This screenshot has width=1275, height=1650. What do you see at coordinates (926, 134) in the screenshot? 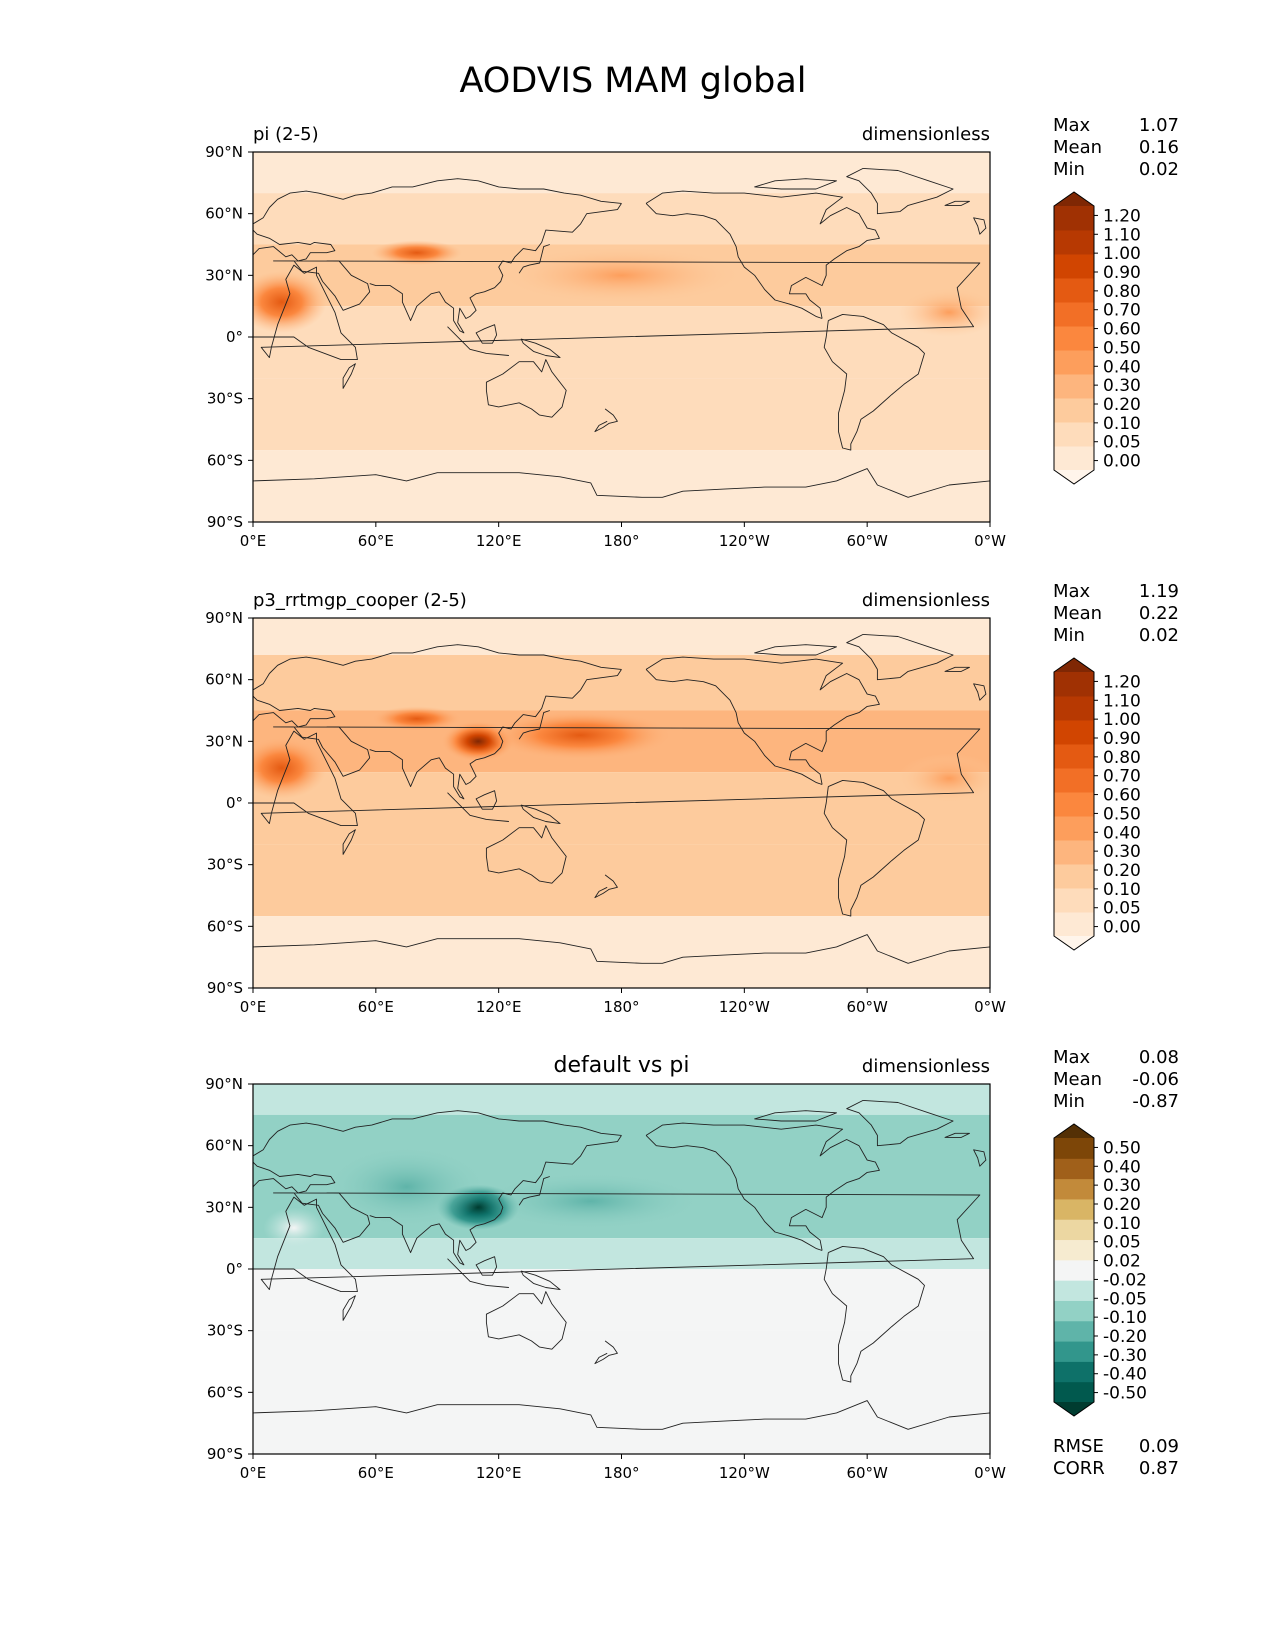
I see `panel-units: dimensionless` at bounding box center [926, 134].